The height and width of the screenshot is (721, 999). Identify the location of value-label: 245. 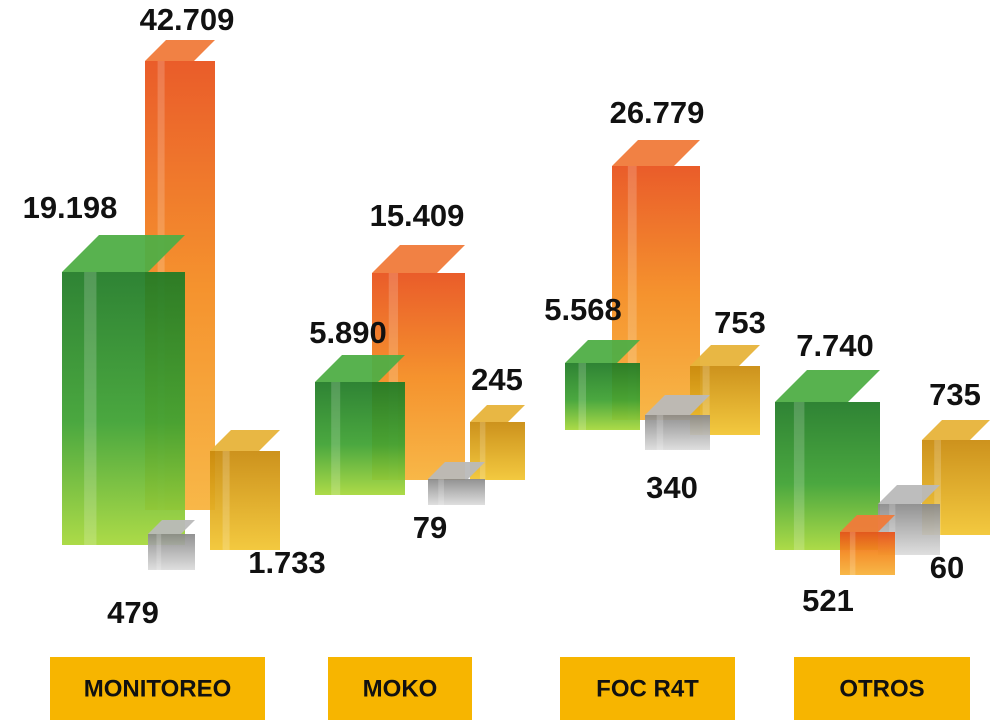
(497, 379).